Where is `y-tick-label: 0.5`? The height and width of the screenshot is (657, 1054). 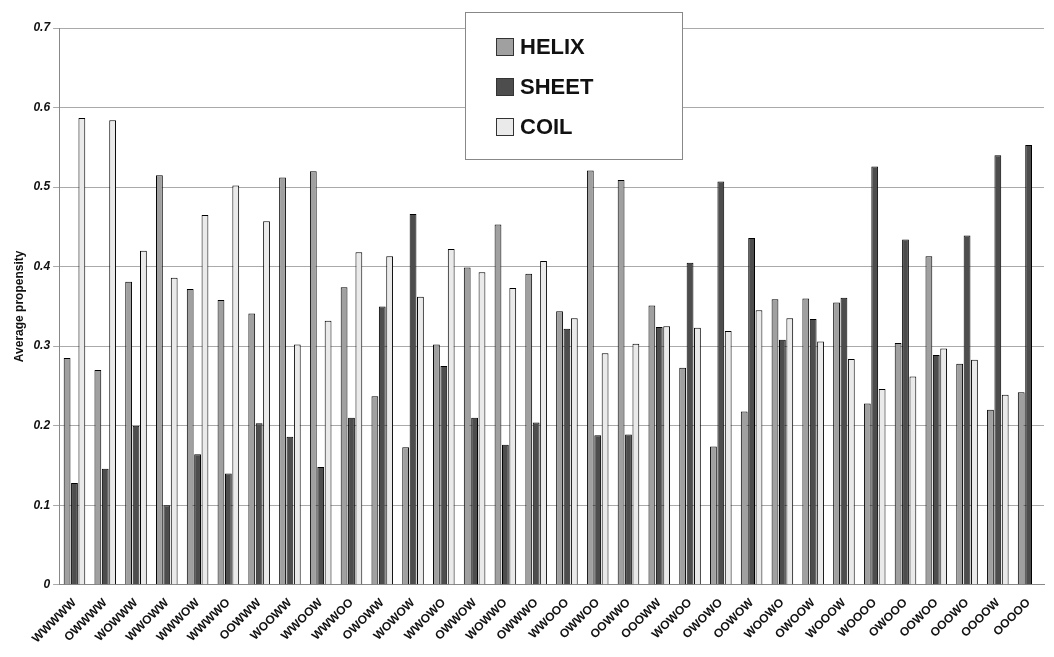
y-tick-label: 0.5 is located at coordinates (42, 186).